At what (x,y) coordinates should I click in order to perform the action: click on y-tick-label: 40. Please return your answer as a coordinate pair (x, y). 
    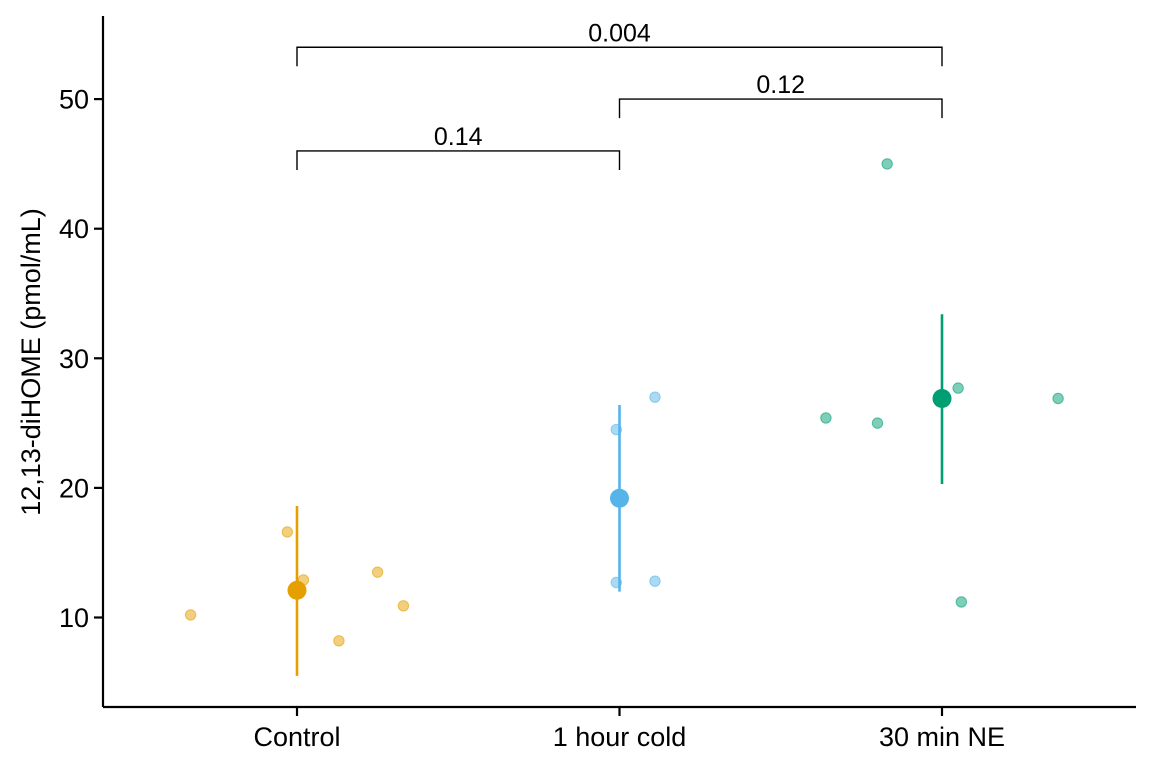
    Looking at the image, I should click on (74, 229).